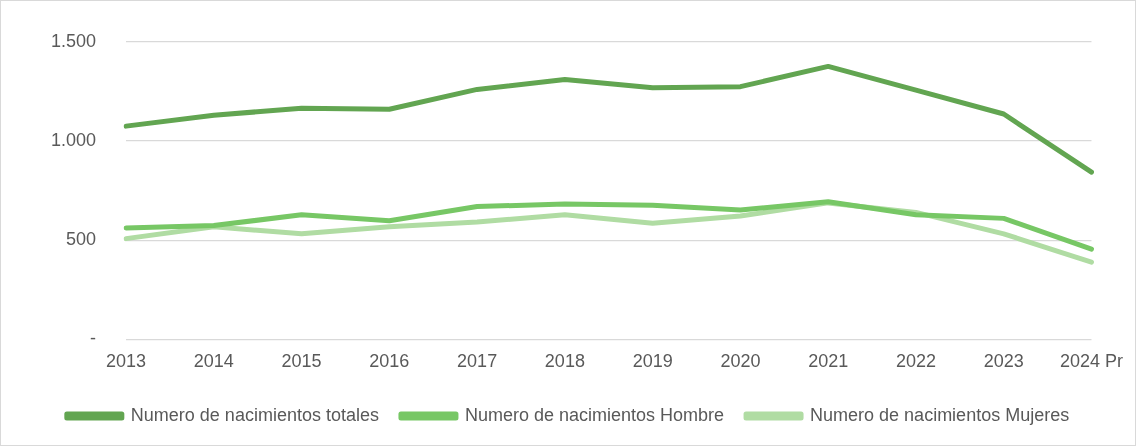 The height and width of the screenshot is (446, 1136). I want to click on y-tick-label: 500, so click(81, 239).